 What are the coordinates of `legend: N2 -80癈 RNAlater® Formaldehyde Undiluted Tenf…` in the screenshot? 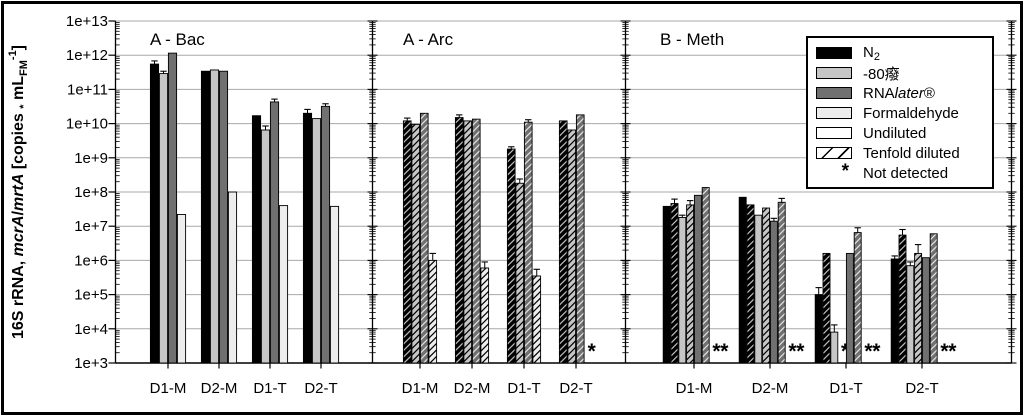 It's located at (900, 112).